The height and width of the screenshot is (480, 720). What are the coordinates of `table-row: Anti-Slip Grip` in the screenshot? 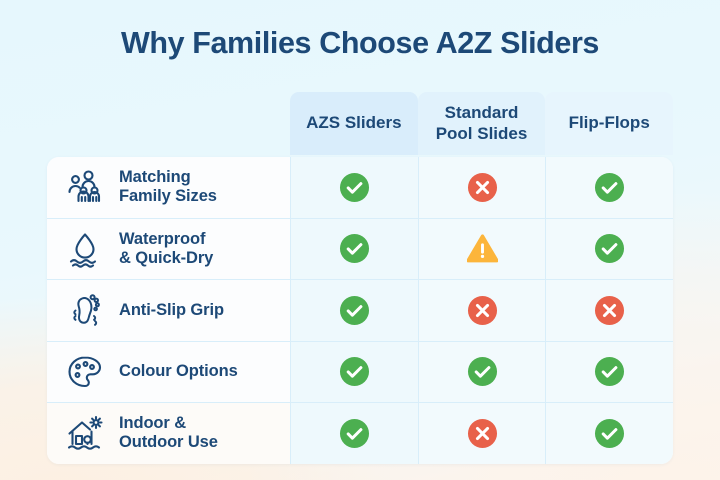 It's located at (360, 311).